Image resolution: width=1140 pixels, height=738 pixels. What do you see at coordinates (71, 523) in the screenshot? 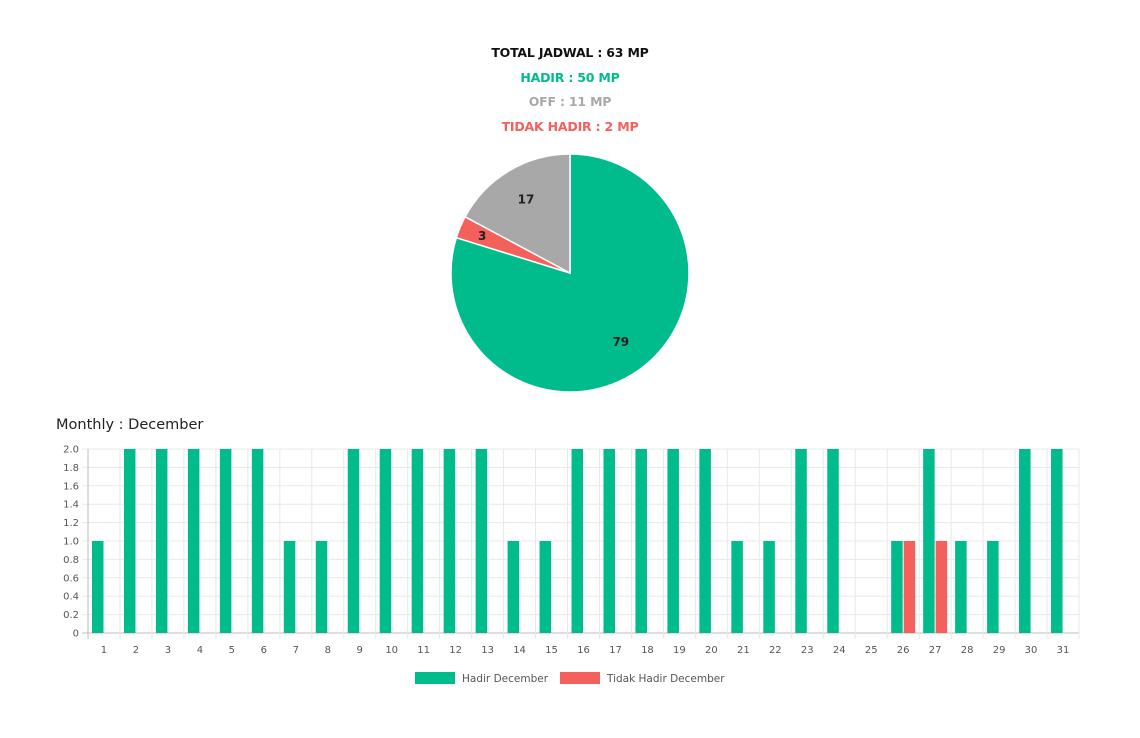
I see `y-tick-label: 1.2` at bounding box center [71, 523].